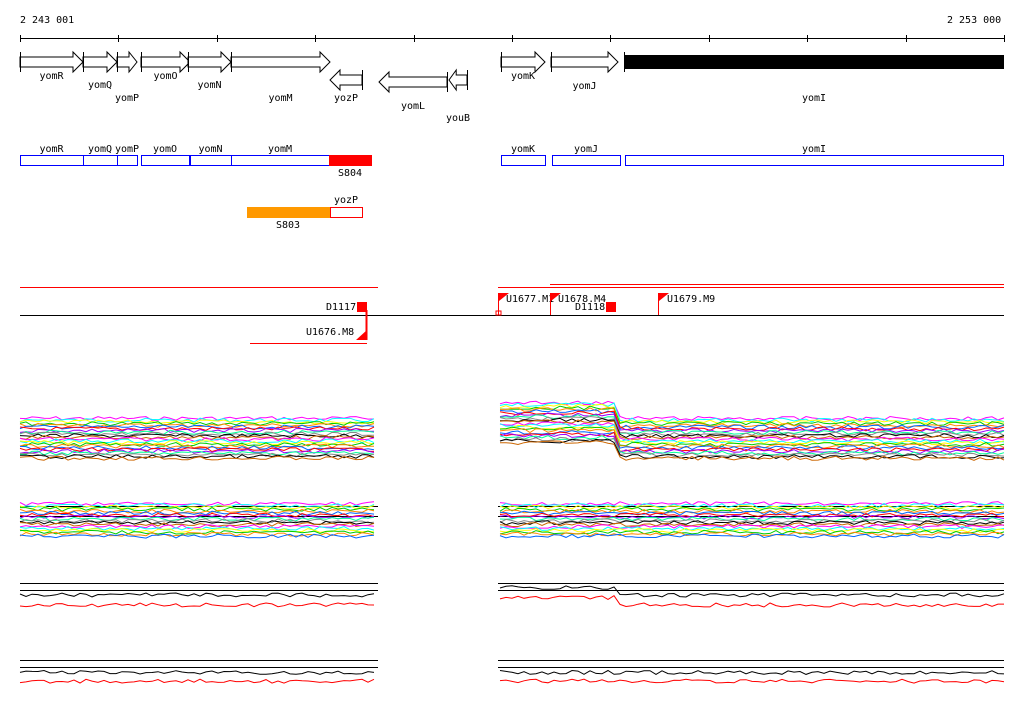  Describe the element at coordinates (288, 212) in the screenshot. I see `segment-s803` at that location.